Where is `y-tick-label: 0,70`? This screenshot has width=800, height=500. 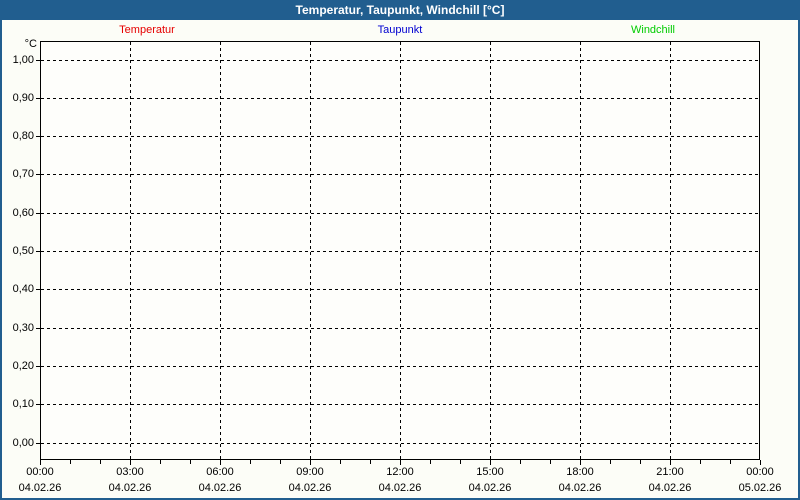
y-tick-label: 0,70 is located at coordinates (23, 174).